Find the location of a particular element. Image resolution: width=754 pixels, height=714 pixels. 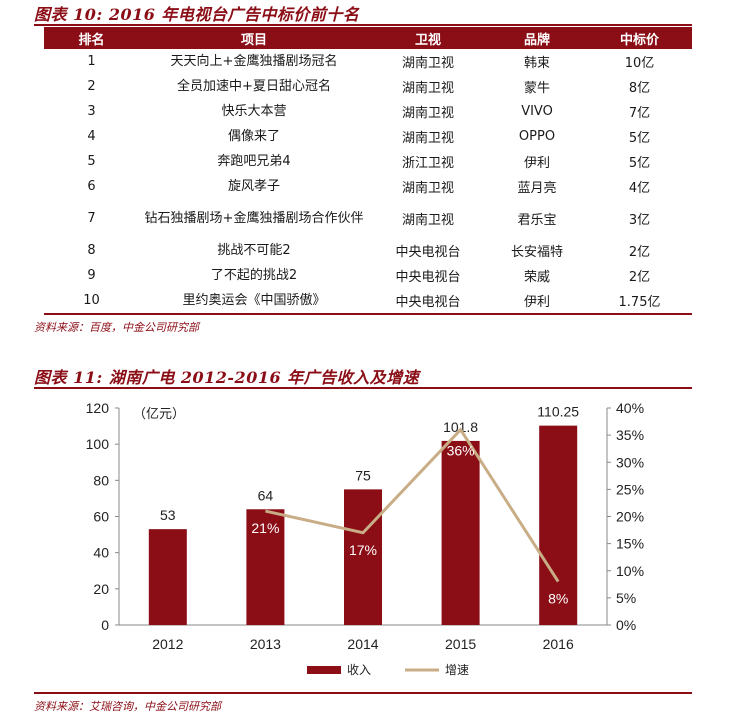

cell-rank: 4 is located at coordinates (91, 136).